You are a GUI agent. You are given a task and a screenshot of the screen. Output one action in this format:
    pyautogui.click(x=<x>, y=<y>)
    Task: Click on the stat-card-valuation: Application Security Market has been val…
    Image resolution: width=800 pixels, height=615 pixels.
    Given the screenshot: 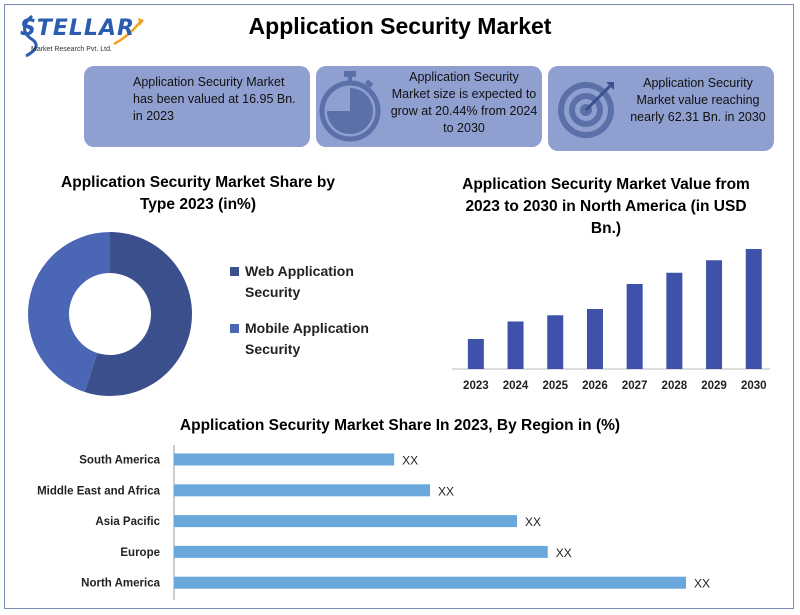 What is the action you would take?
    pyautogui.click(x=197, y=106)
    